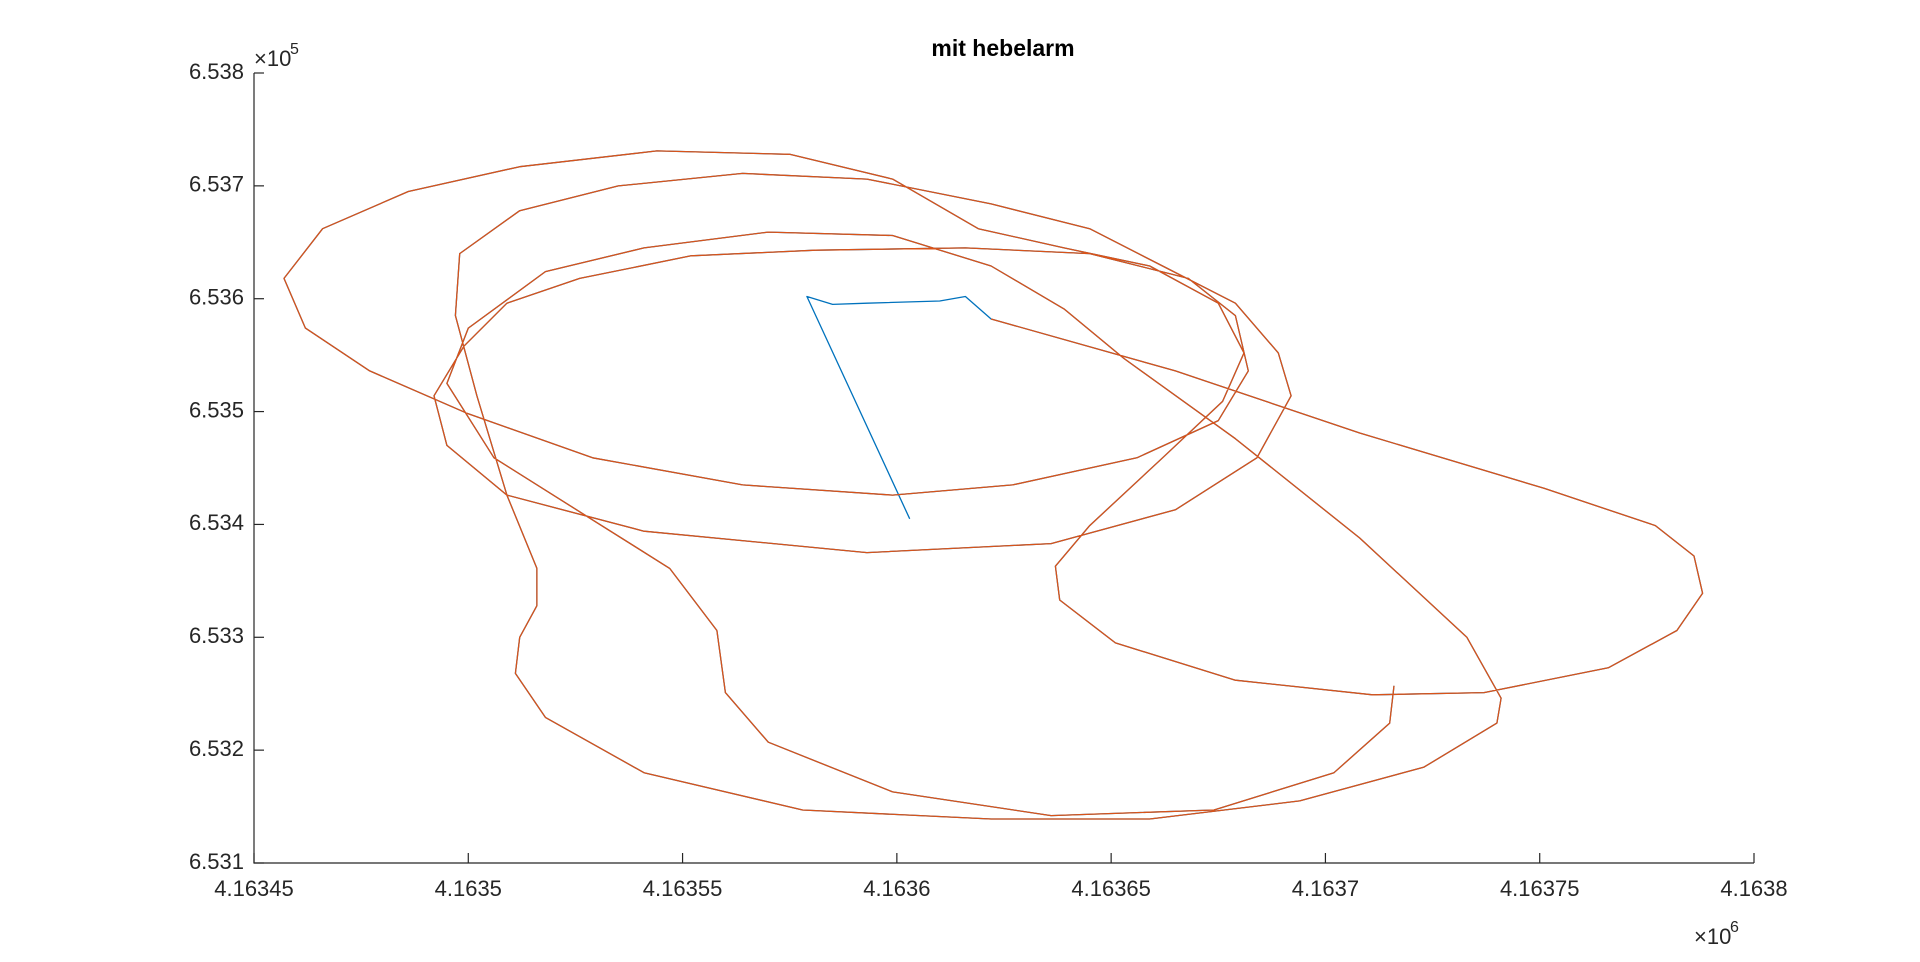 The height and width of the screenshot is (962, 1920). What do you see at coordinates (468, 888) in the screenshot?
I see `x-tick-label: 4.1635` at bounding box center [468, 888].